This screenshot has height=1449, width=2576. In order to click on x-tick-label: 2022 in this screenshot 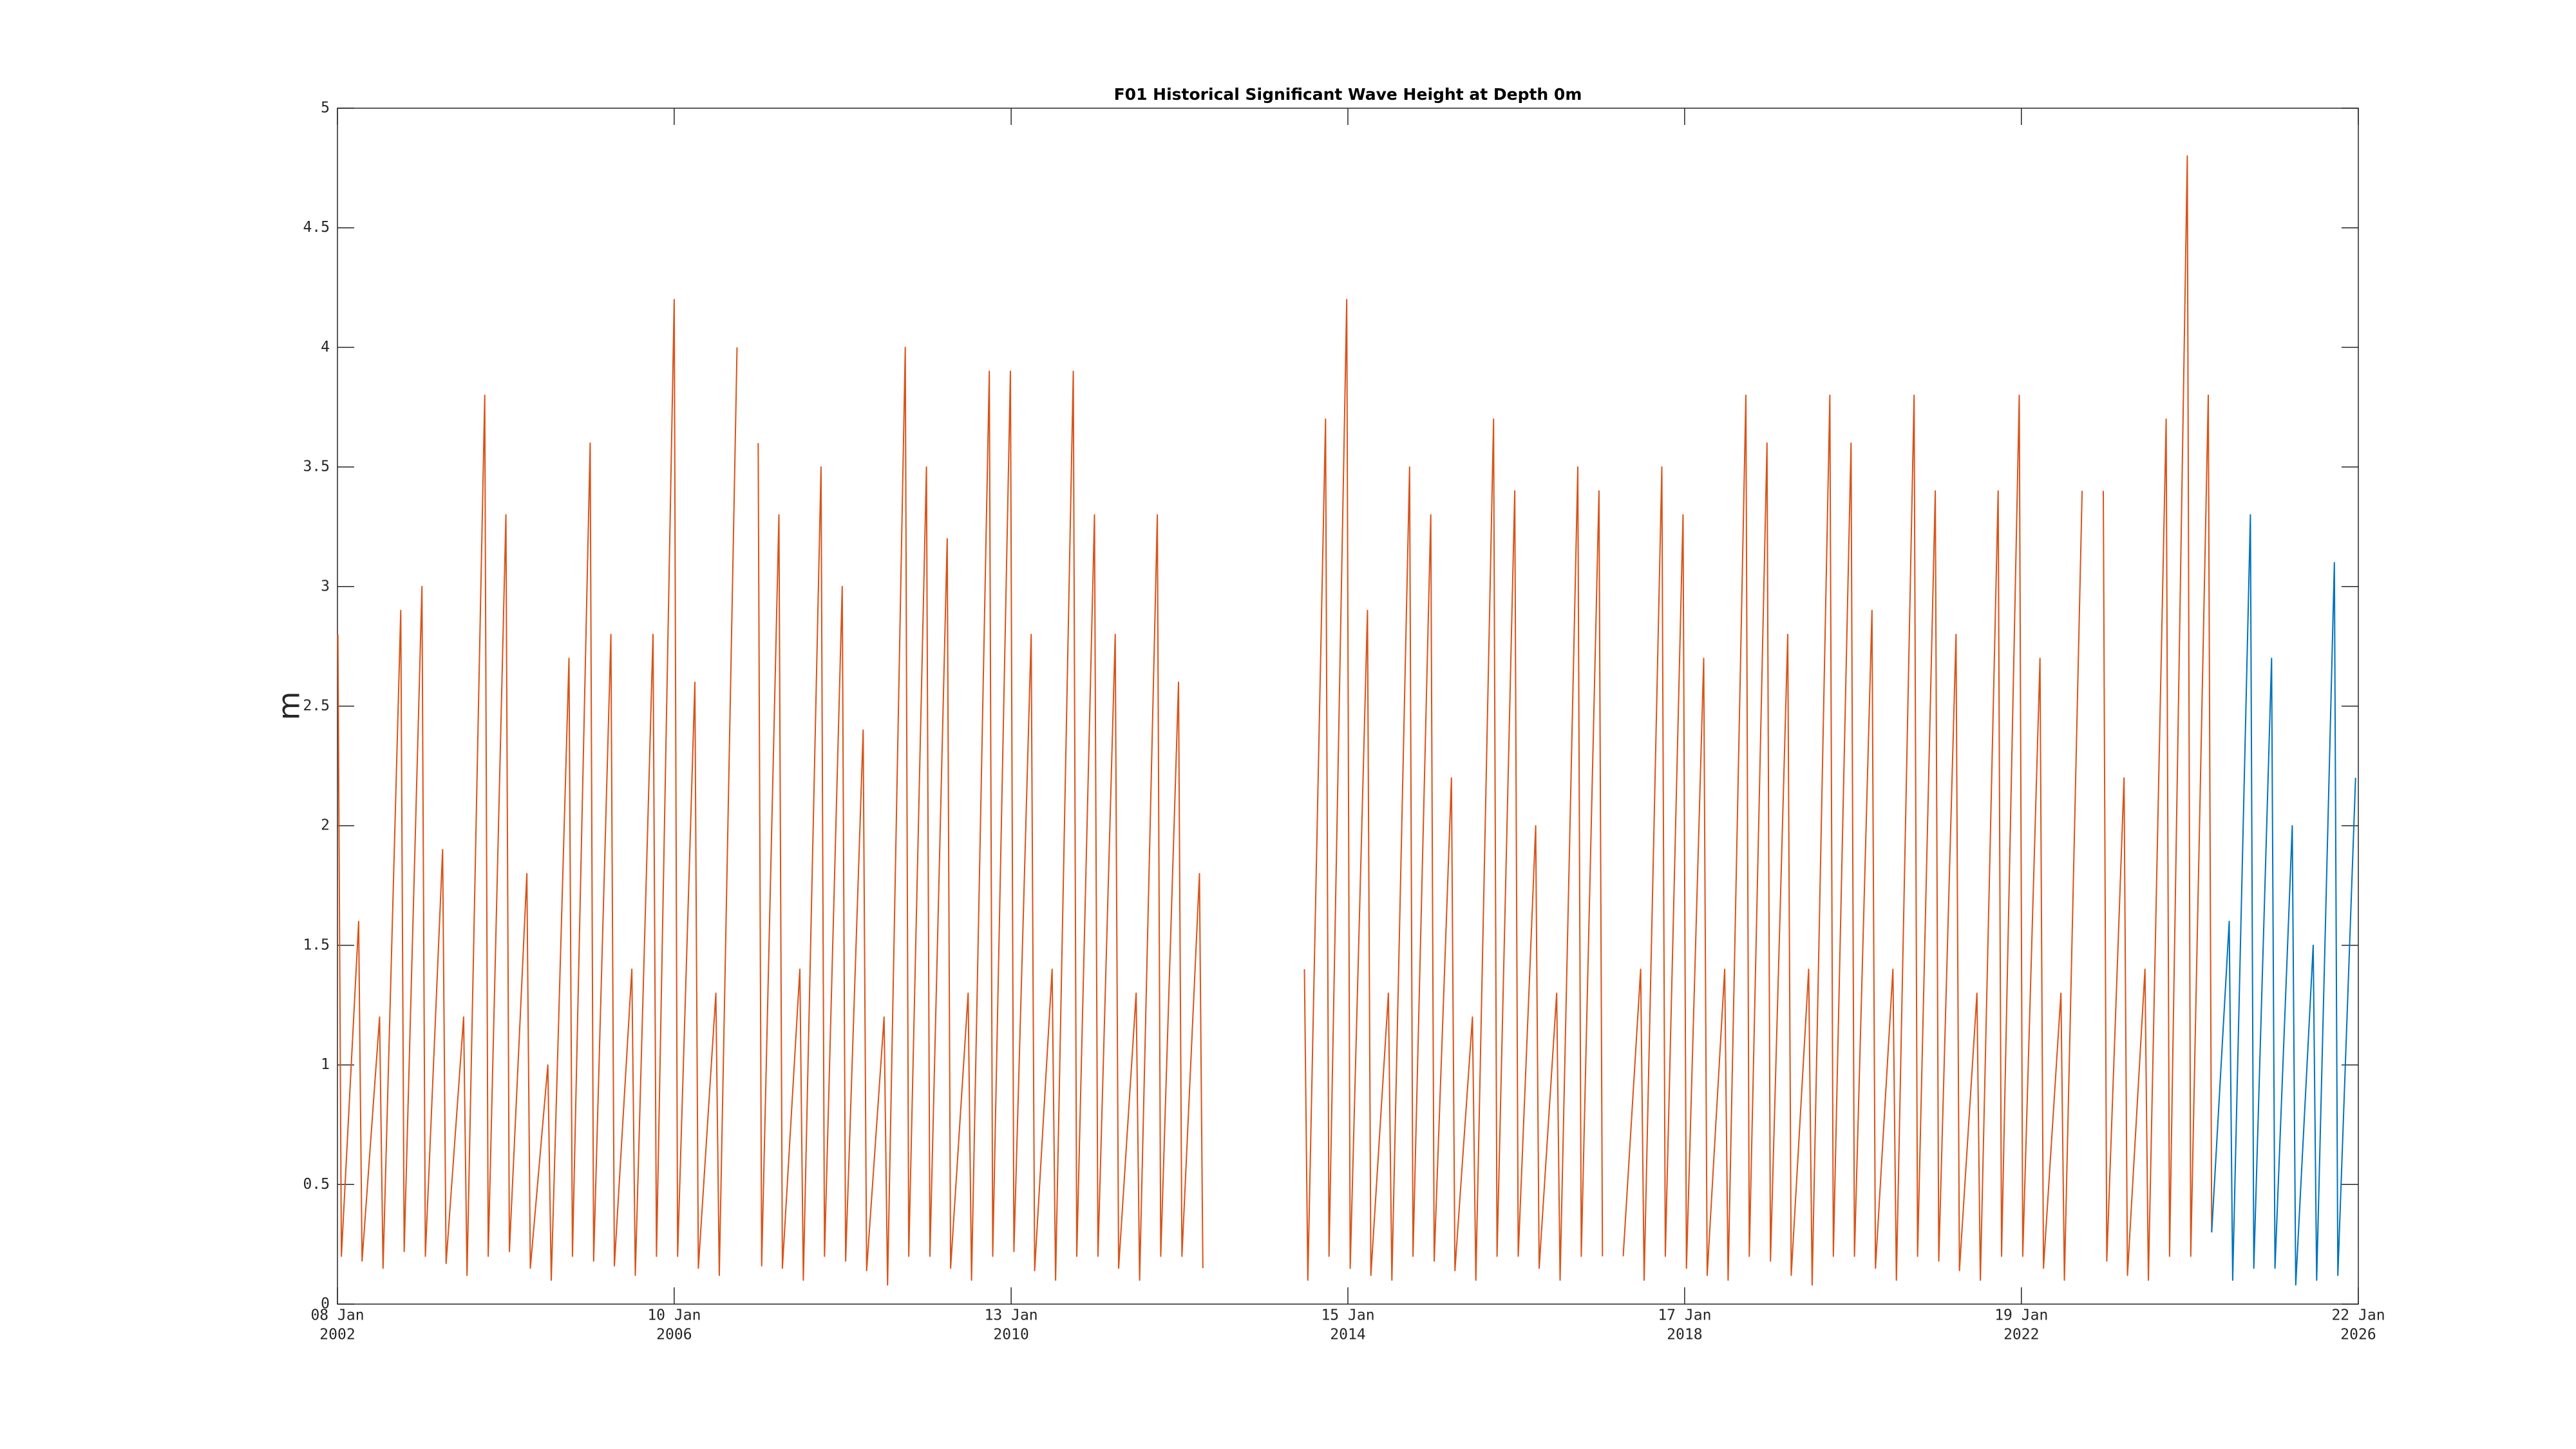, I will do `click(2021, 1335)`.